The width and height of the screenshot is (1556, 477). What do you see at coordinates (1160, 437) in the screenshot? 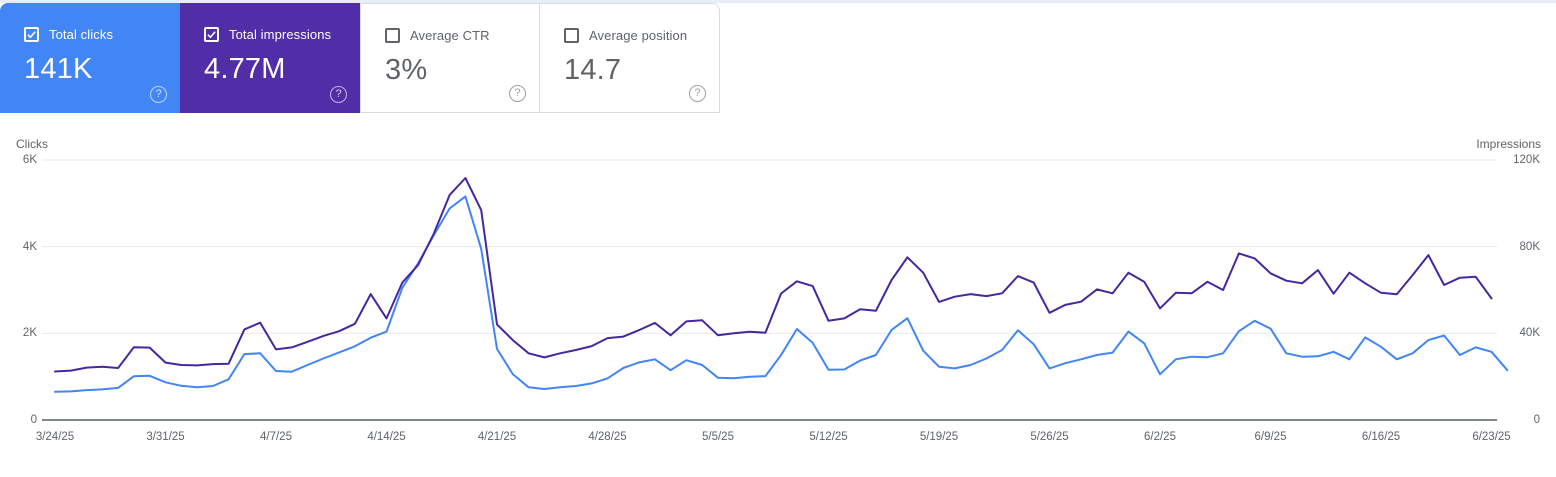
I see `x-axis-date-label: 6/2/25` at bounding box center [1160, 437].